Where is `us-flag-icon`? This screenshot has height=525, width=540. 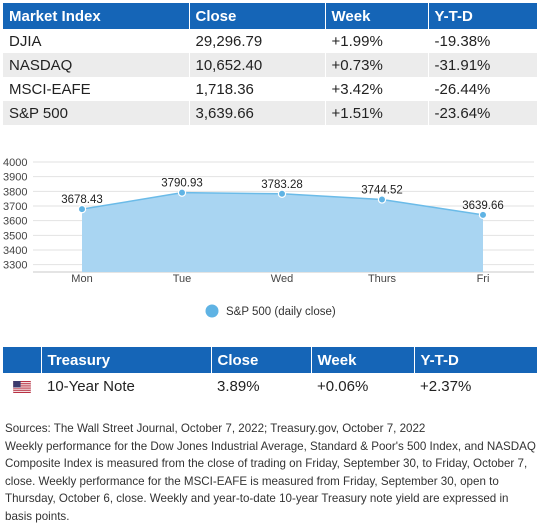 us-flag-icon is located at coordinates (22, 387).